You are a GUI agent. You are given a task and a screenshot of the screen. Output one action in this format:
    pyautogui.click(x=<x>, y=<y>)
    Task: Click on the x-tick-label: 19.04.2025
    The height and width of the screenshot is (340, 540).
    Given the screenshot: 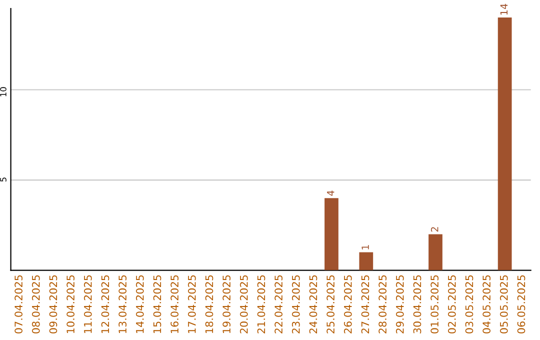 What is the action you would take?
    pyautogui.click(x=226, y=304)
    